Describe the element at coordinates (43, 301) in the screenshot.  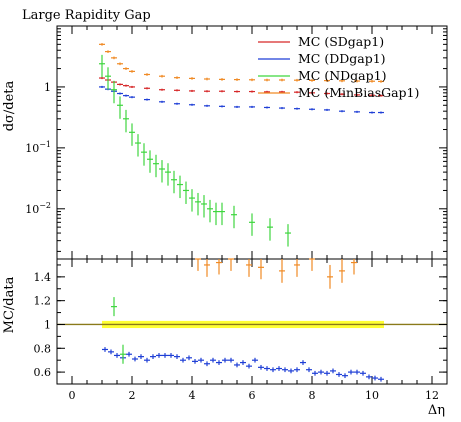
I see `ratio-y-tick-label: 1.2` at that location.